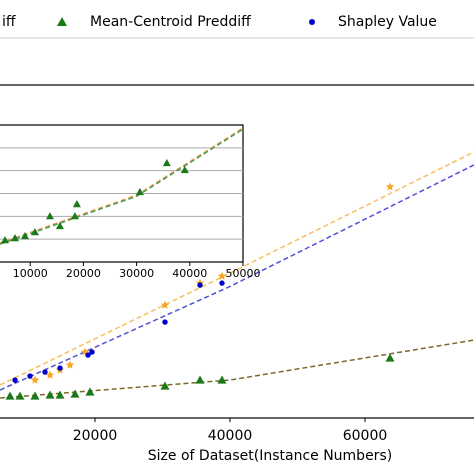 Image resolution: width=474 pixels, height=474 pixels. What do you see at coordinates (30, 273) in the screenshot?
I see `x-tick-label: 10000` at bounding box center [30, 273].